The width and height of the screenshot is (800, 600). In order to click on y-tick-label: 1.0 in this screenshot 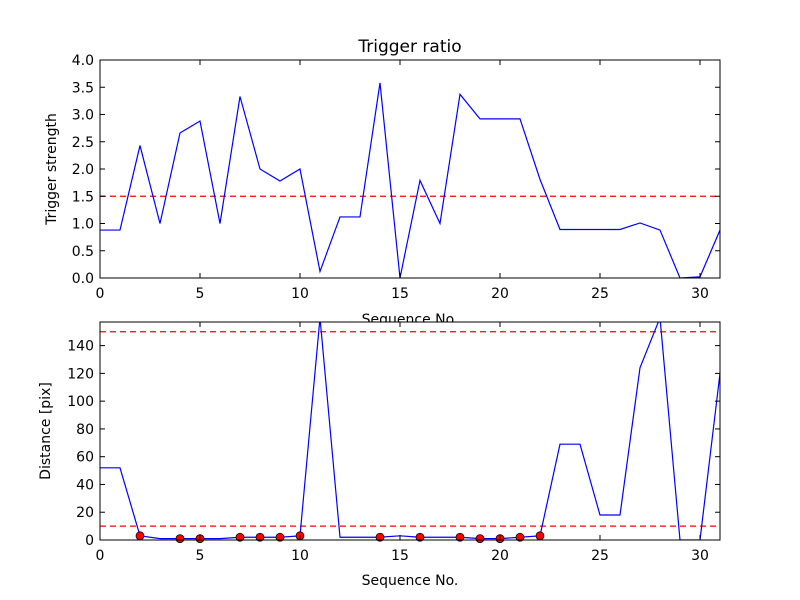, I will do `click(83, 225)`.